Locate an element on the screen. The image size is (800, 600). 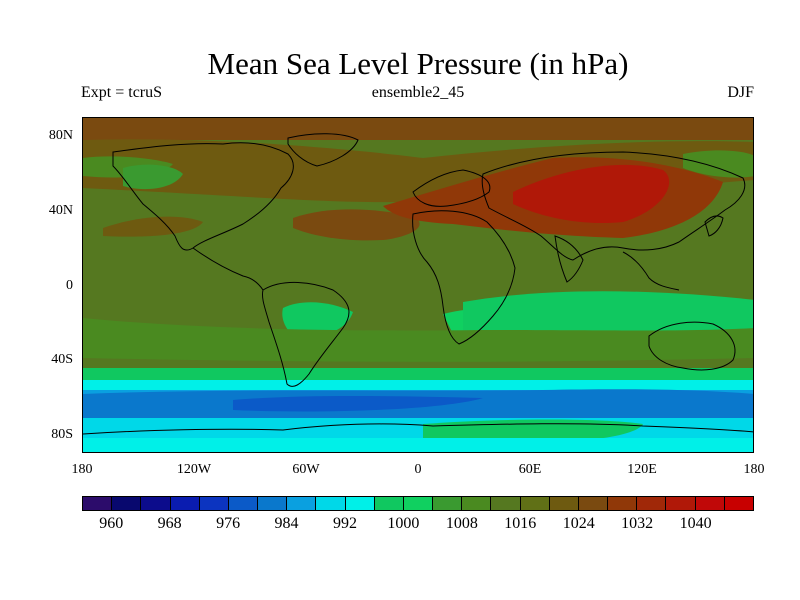
field-siberian-high-core is located at coordinates (591, 194).